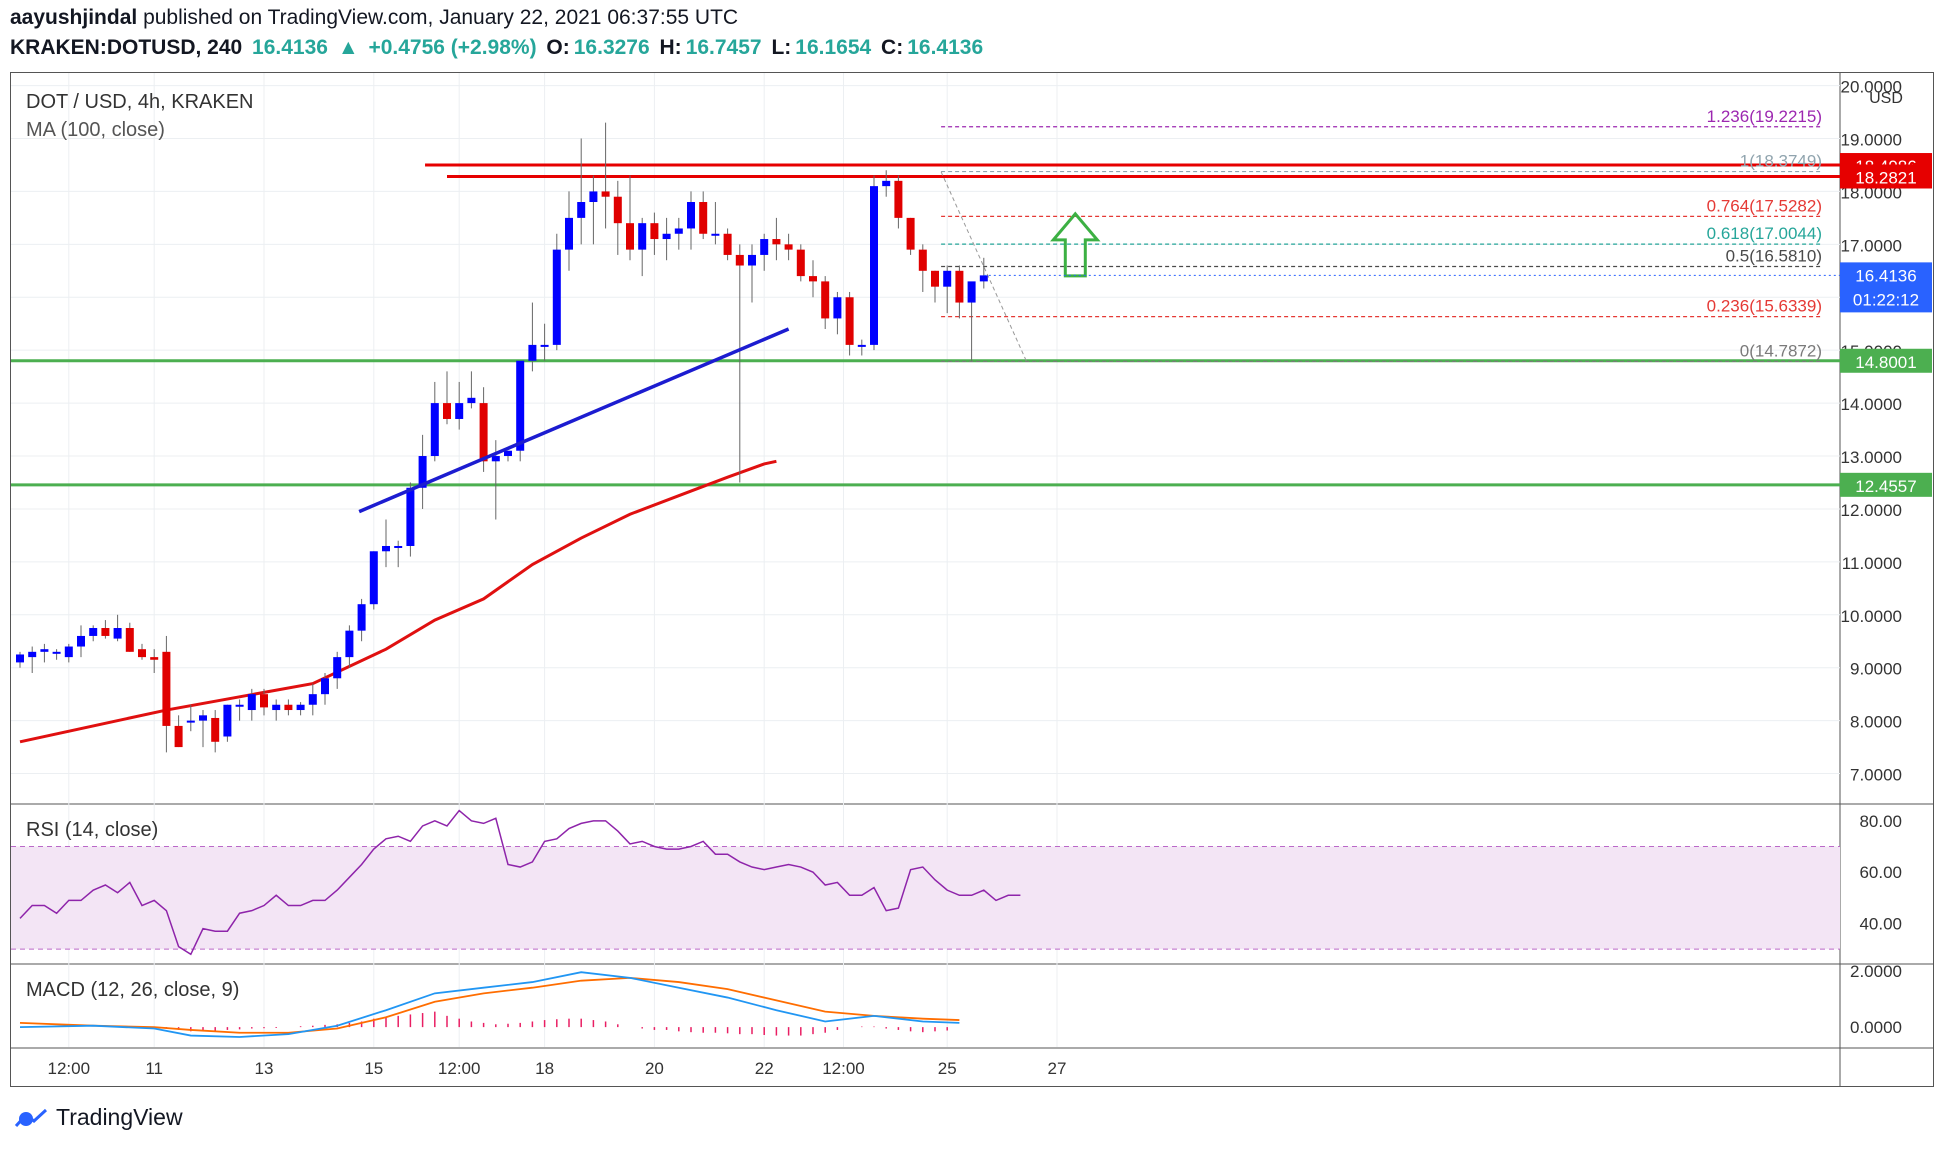 Image resolution: width=1944 pixels, height=1149 pixels. Describe the element at coordinates (611, 47) in the screenshot. I see `open-value: 16.3276` at that location.